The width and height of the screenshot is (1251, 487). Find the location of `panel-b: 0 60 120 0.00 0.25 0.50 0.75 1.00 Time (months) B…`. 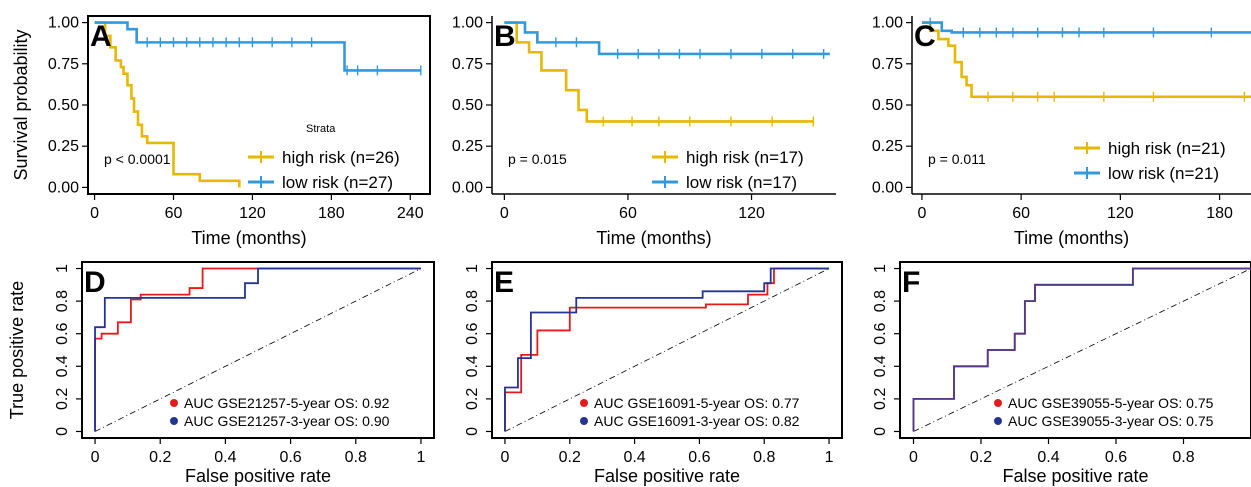

panel-b: 0 60 120 0.00 0.25 0.50 0.75 1.00 Time (months) B… is located at coordinates (644, 131).